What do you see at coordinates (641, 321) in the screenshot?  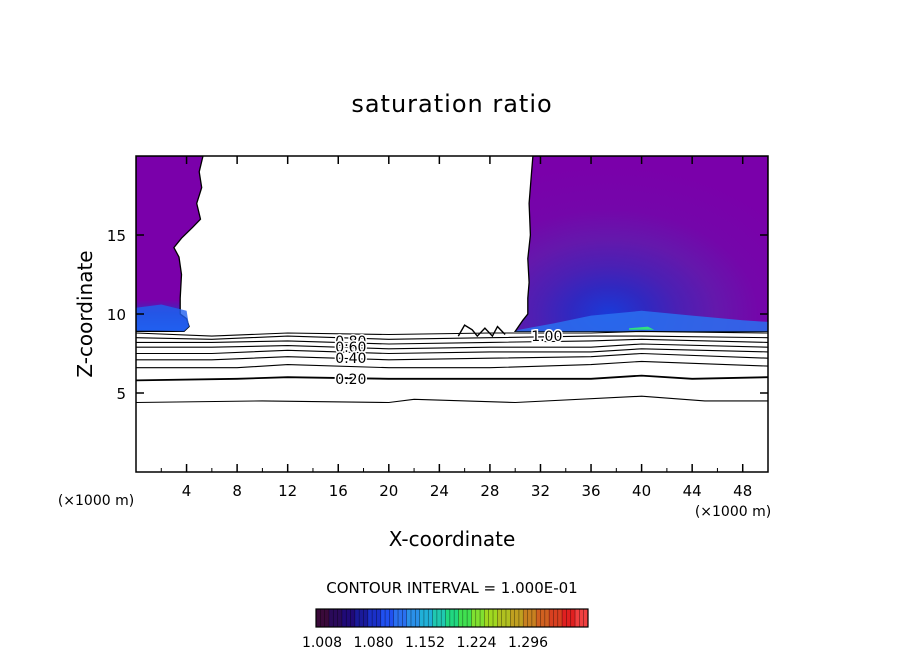 I see `cloud-base-band` at bounding box center [641, 321].